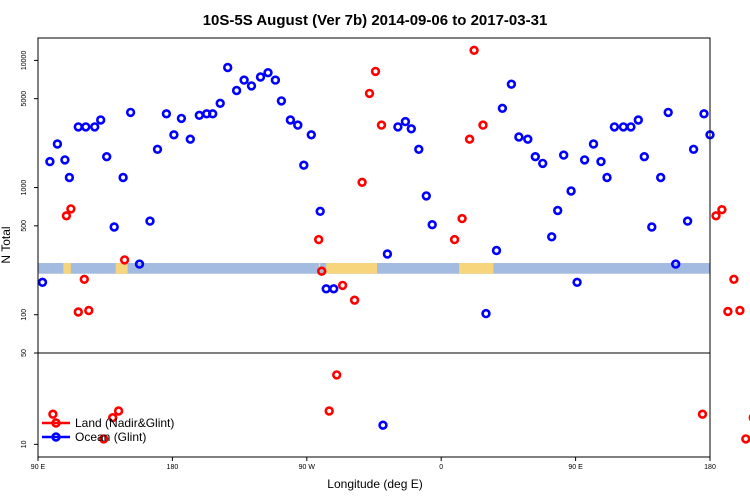 This screenshot has height=500, width=750. Describe the element at coordinates (124, 423) in the screenshot. I see `legend-label: Land (Nadir&Glint)` at that location.